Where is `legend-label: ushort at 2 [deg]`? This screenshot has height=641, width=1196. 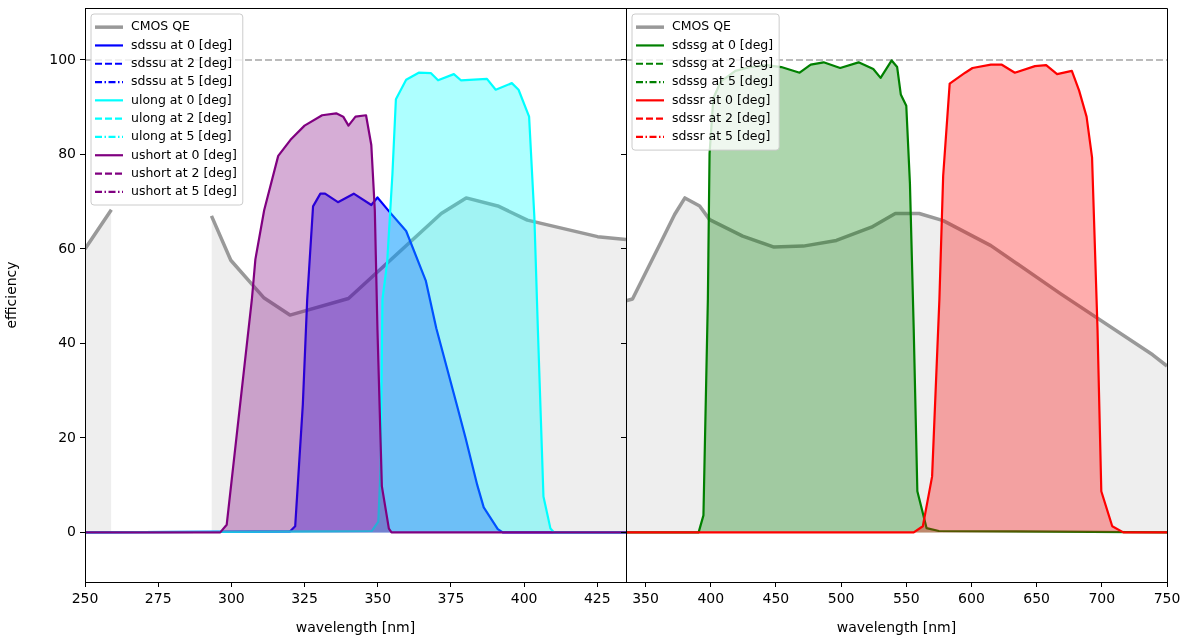 legend-label: ushort at 2 [deg] is located at coordinates (184, 172).